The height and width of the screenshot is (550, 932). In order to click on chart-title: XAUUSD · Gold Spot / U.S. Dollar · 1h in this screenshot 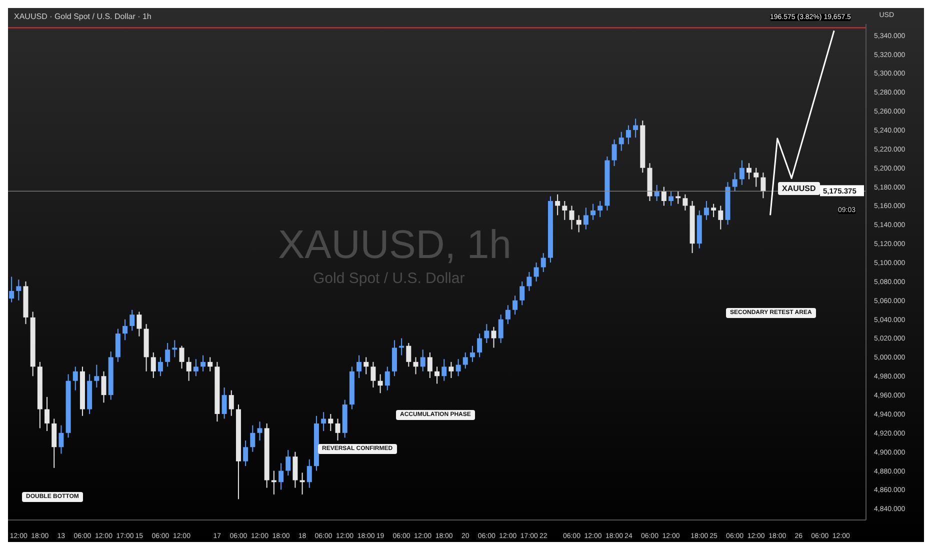, I will do `click(83, 16)`.